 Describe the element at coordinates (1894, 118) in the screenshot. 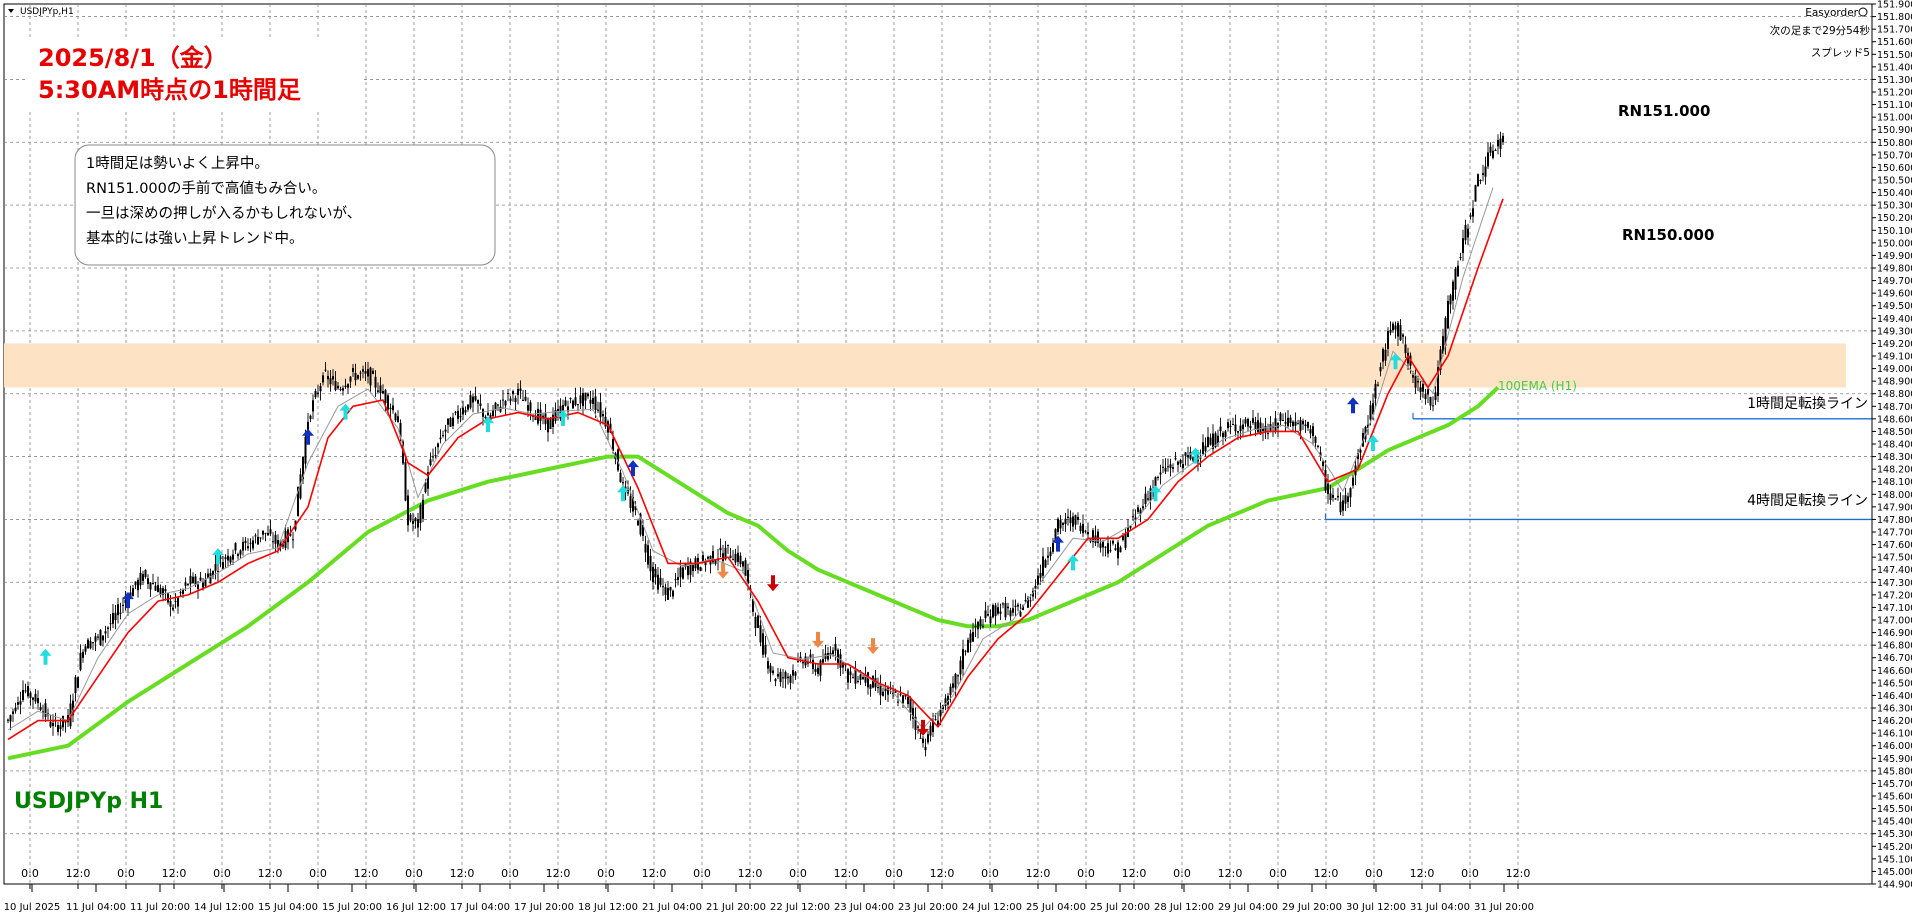

I see `price-tick-label: 151.000` at that location.